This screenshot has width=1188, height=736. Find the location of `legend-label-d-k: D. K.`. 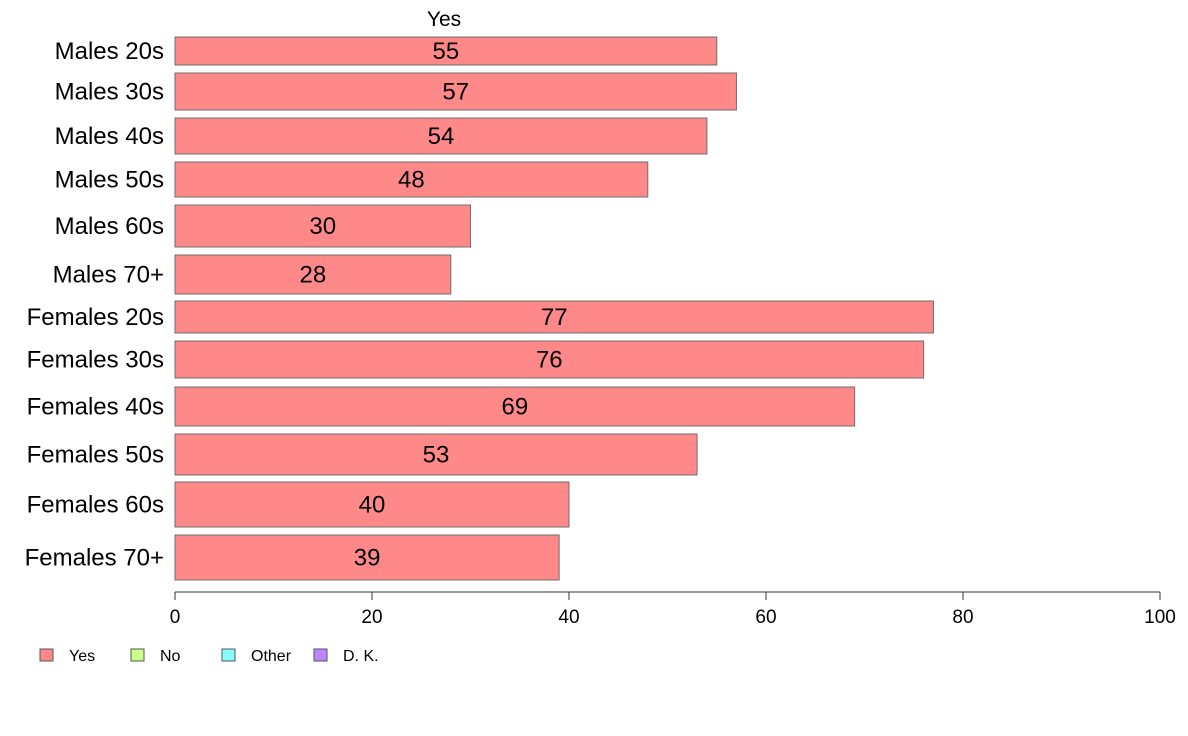

legend-label-d-k: D. K. is located at coordinates (361, 656).